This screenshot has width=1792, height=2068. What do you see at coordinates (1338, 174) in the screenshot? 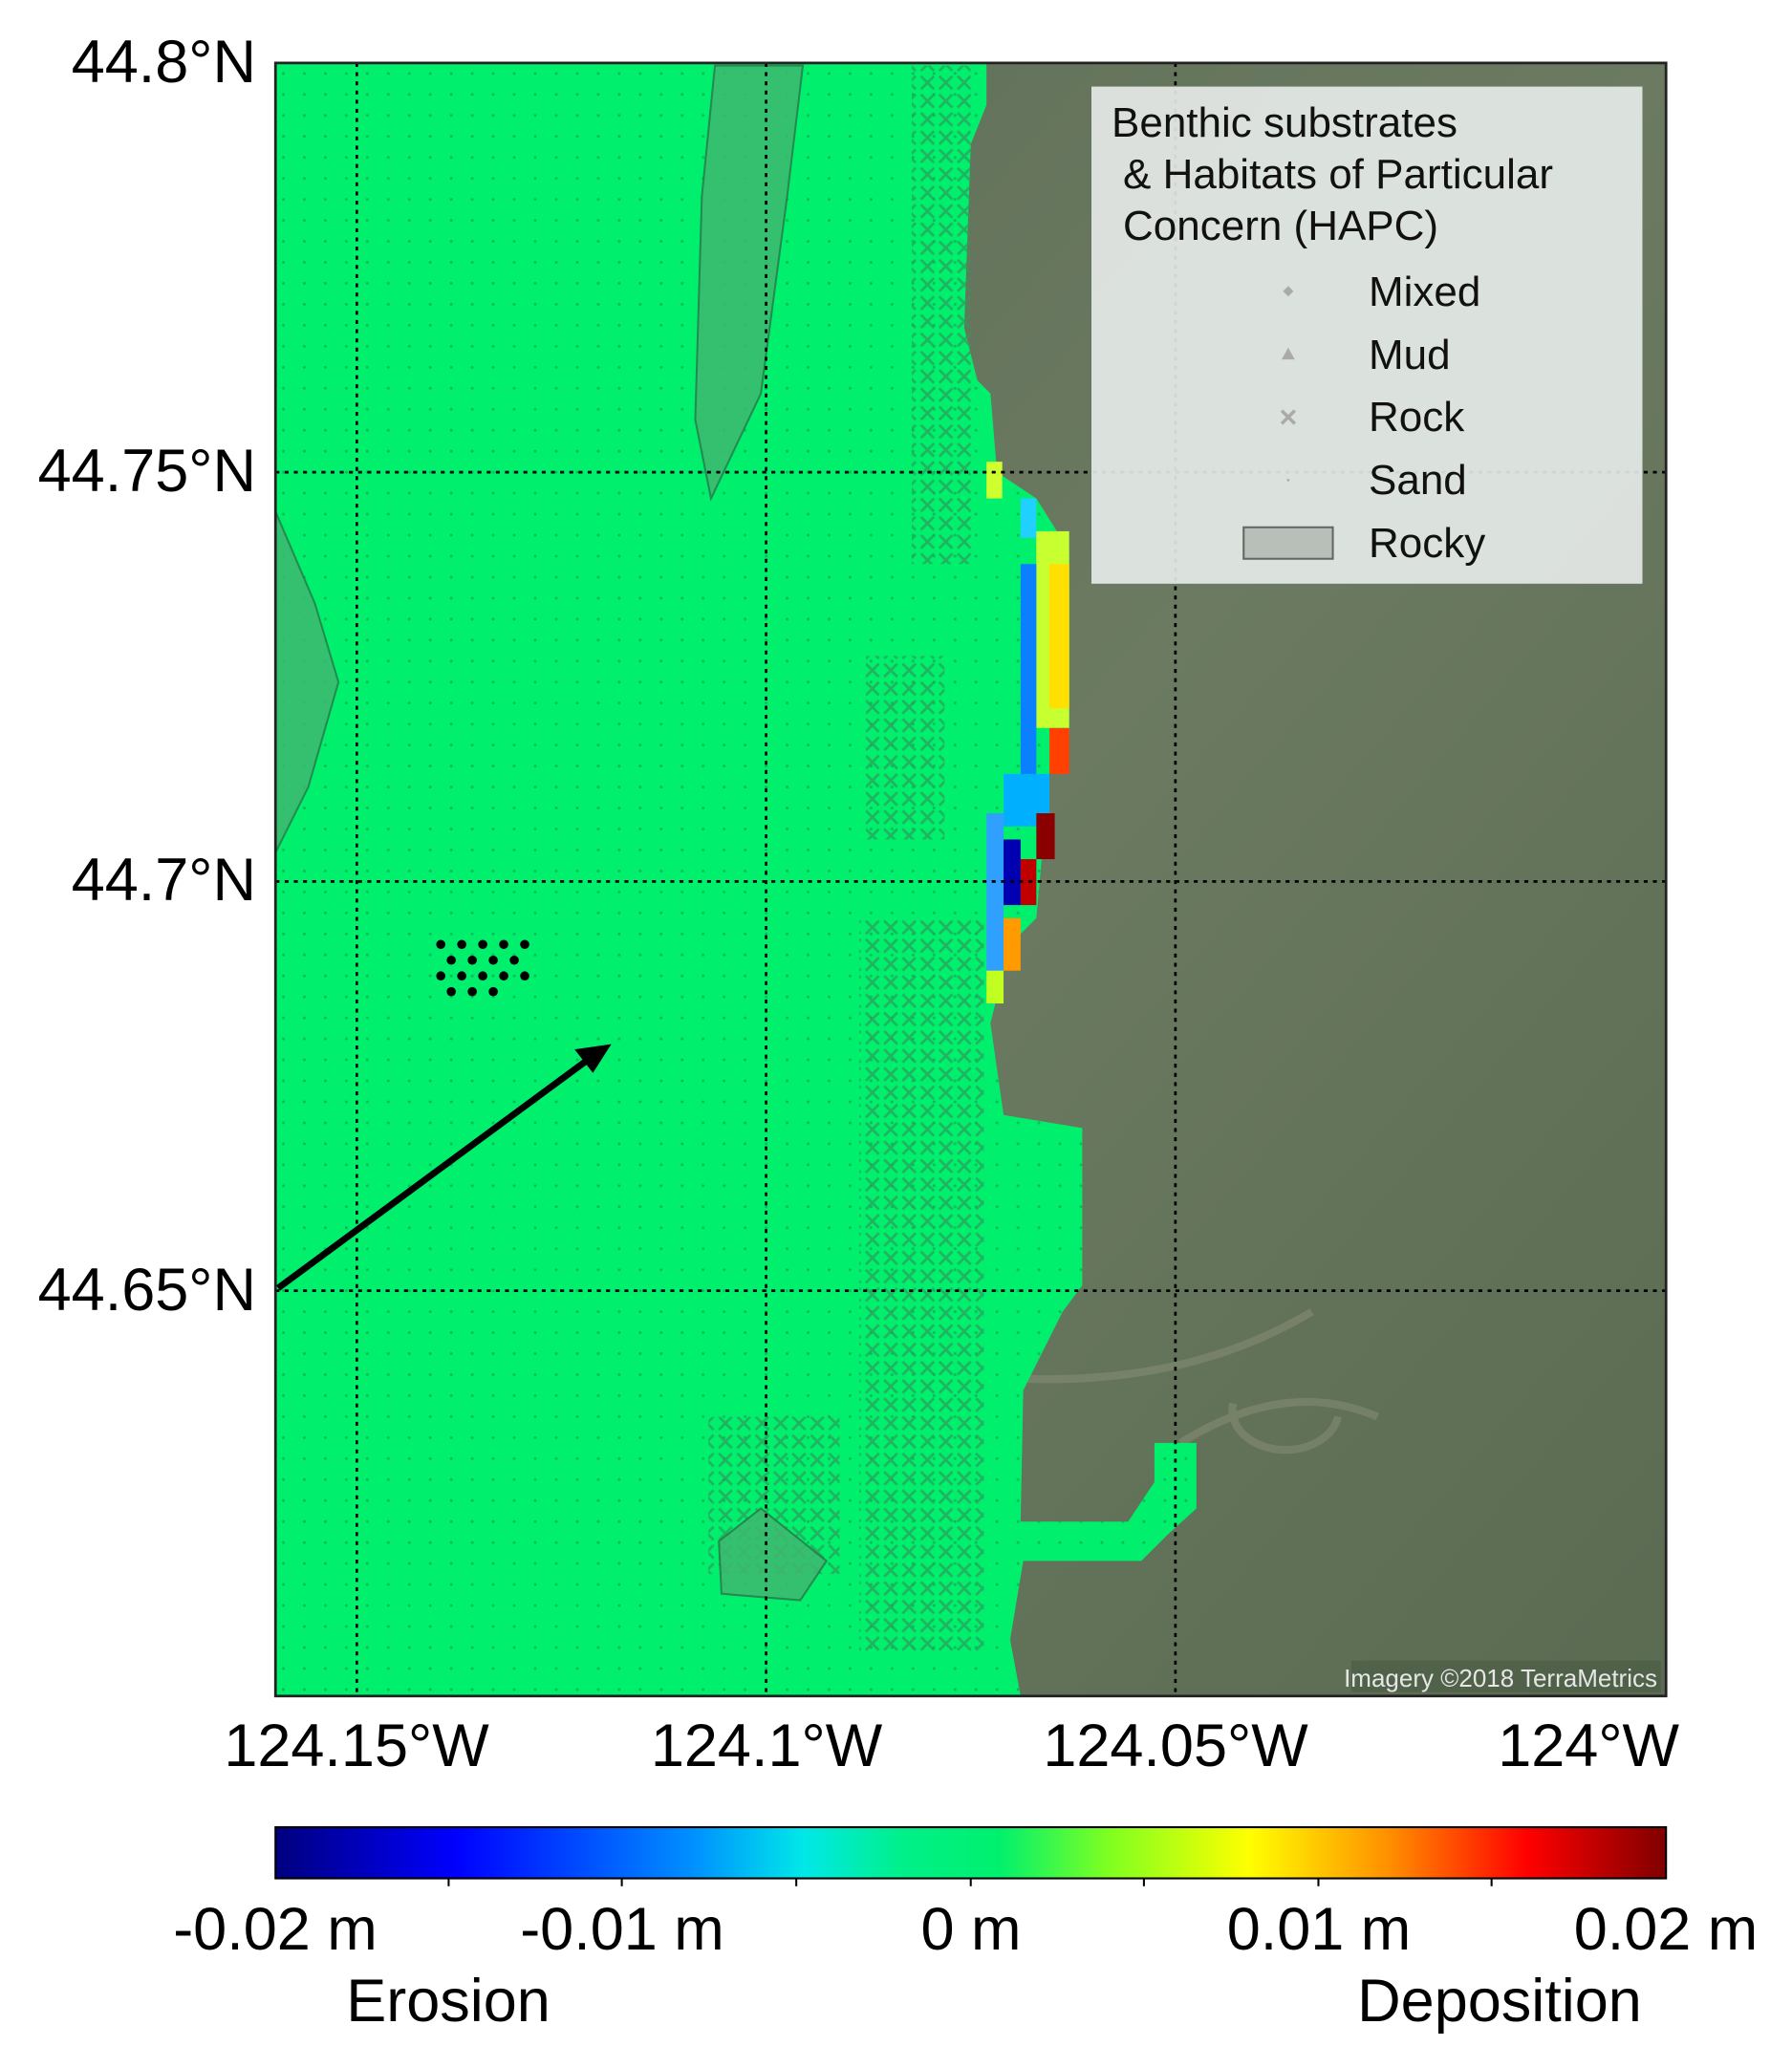
I see `legend-title: & Habitats of Particular` at bounding box center [1338, 174].